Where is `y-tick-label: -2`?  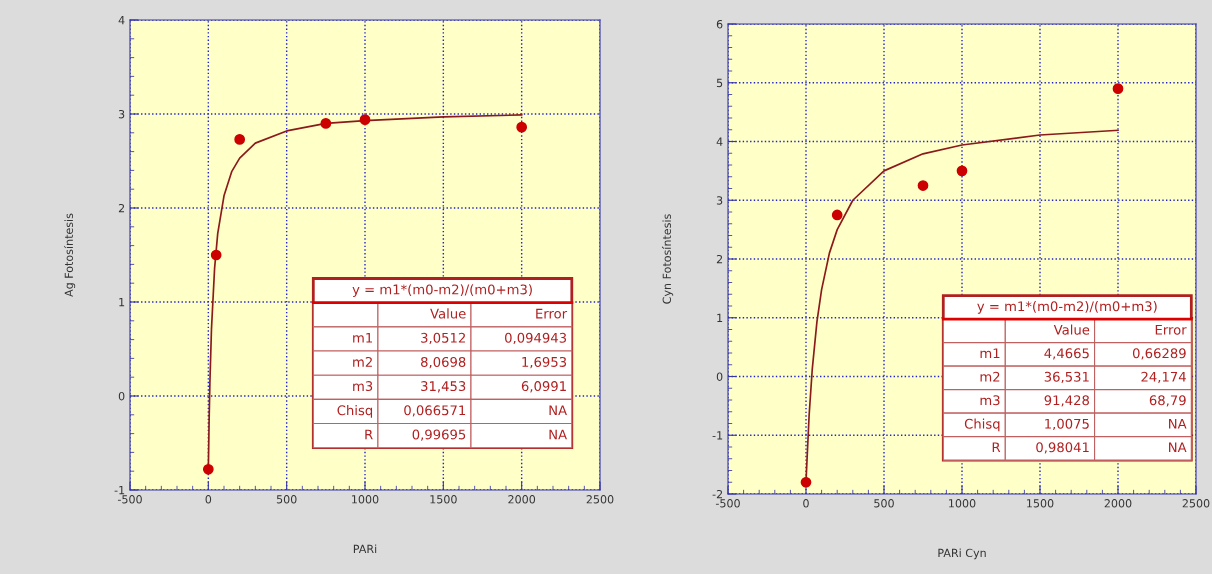 y-tick-label: -2 is located at coordinates (717, 494).